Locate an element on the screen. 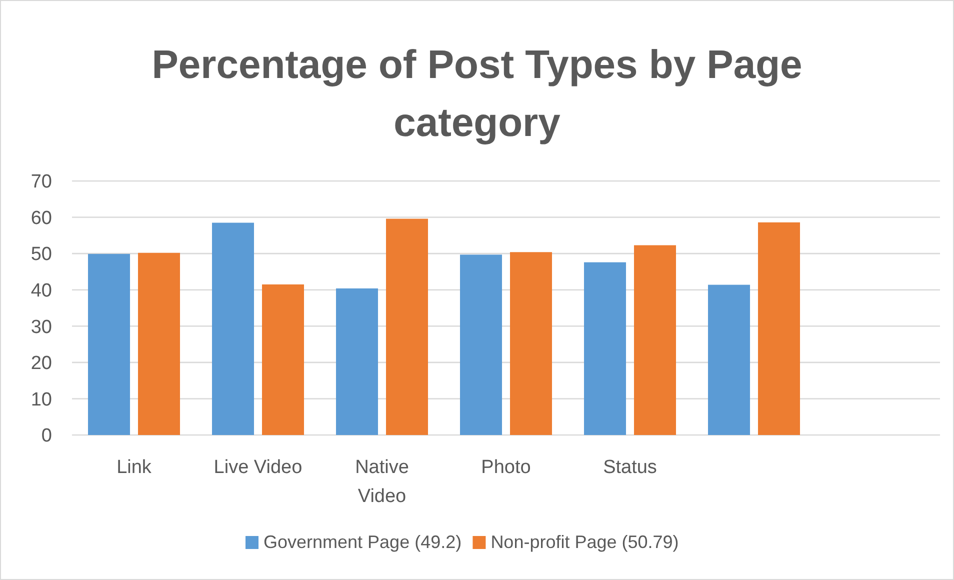  y-tick-label: 70 is located at coordinates (41, 182).